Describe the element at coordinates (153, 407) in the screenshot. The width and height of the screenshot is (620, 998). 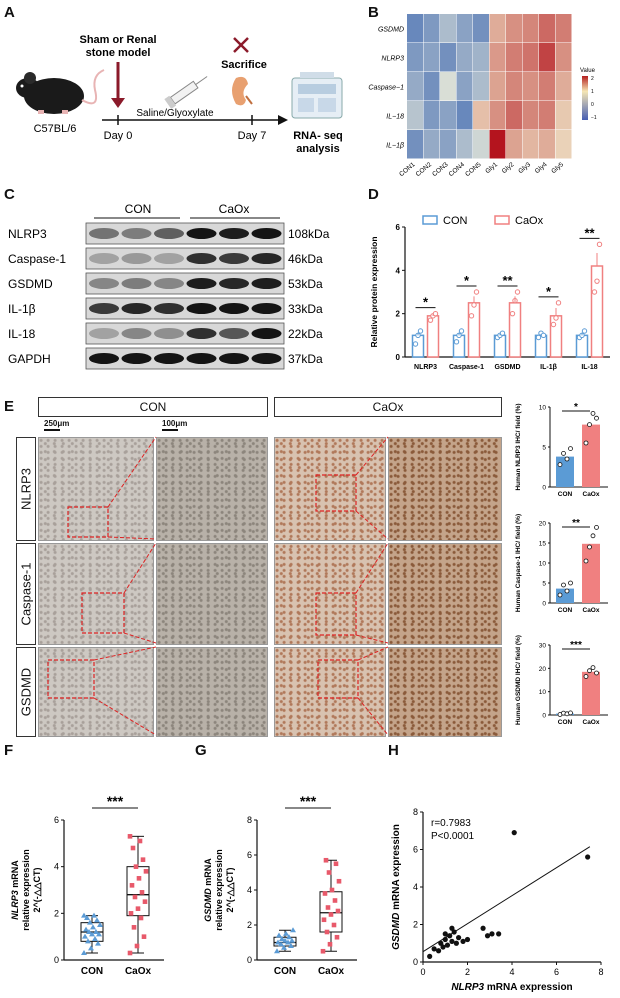
I see `ihc-col-header-con: CON` at that location.